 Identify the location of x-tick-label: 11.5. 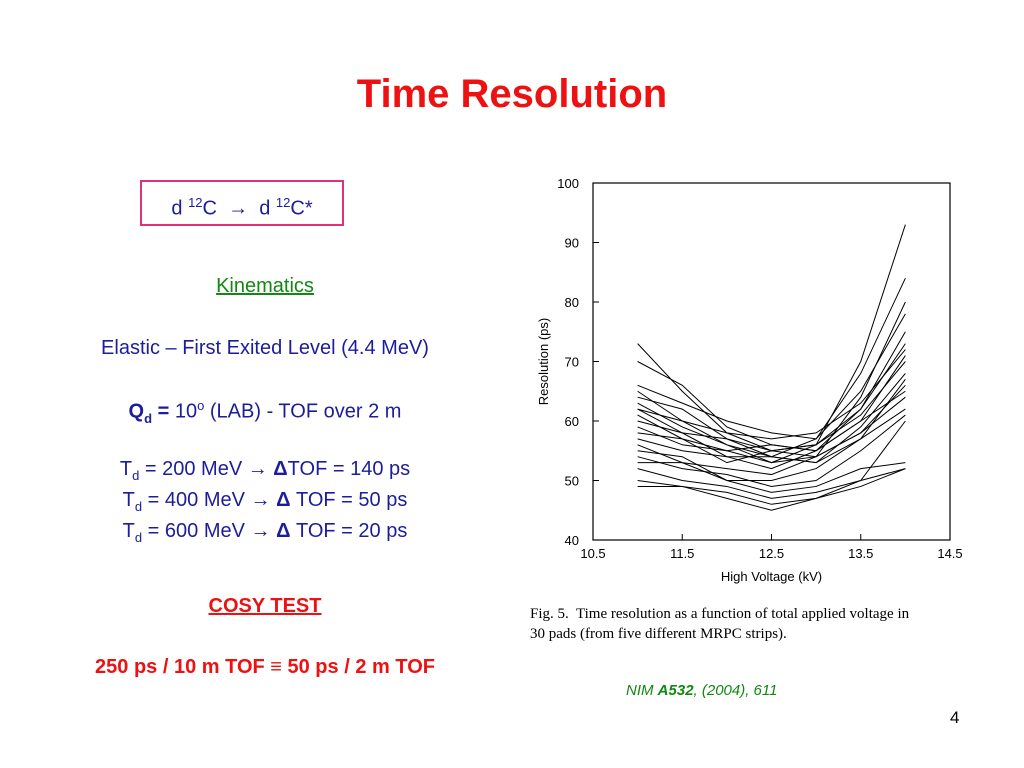
(682, 553).